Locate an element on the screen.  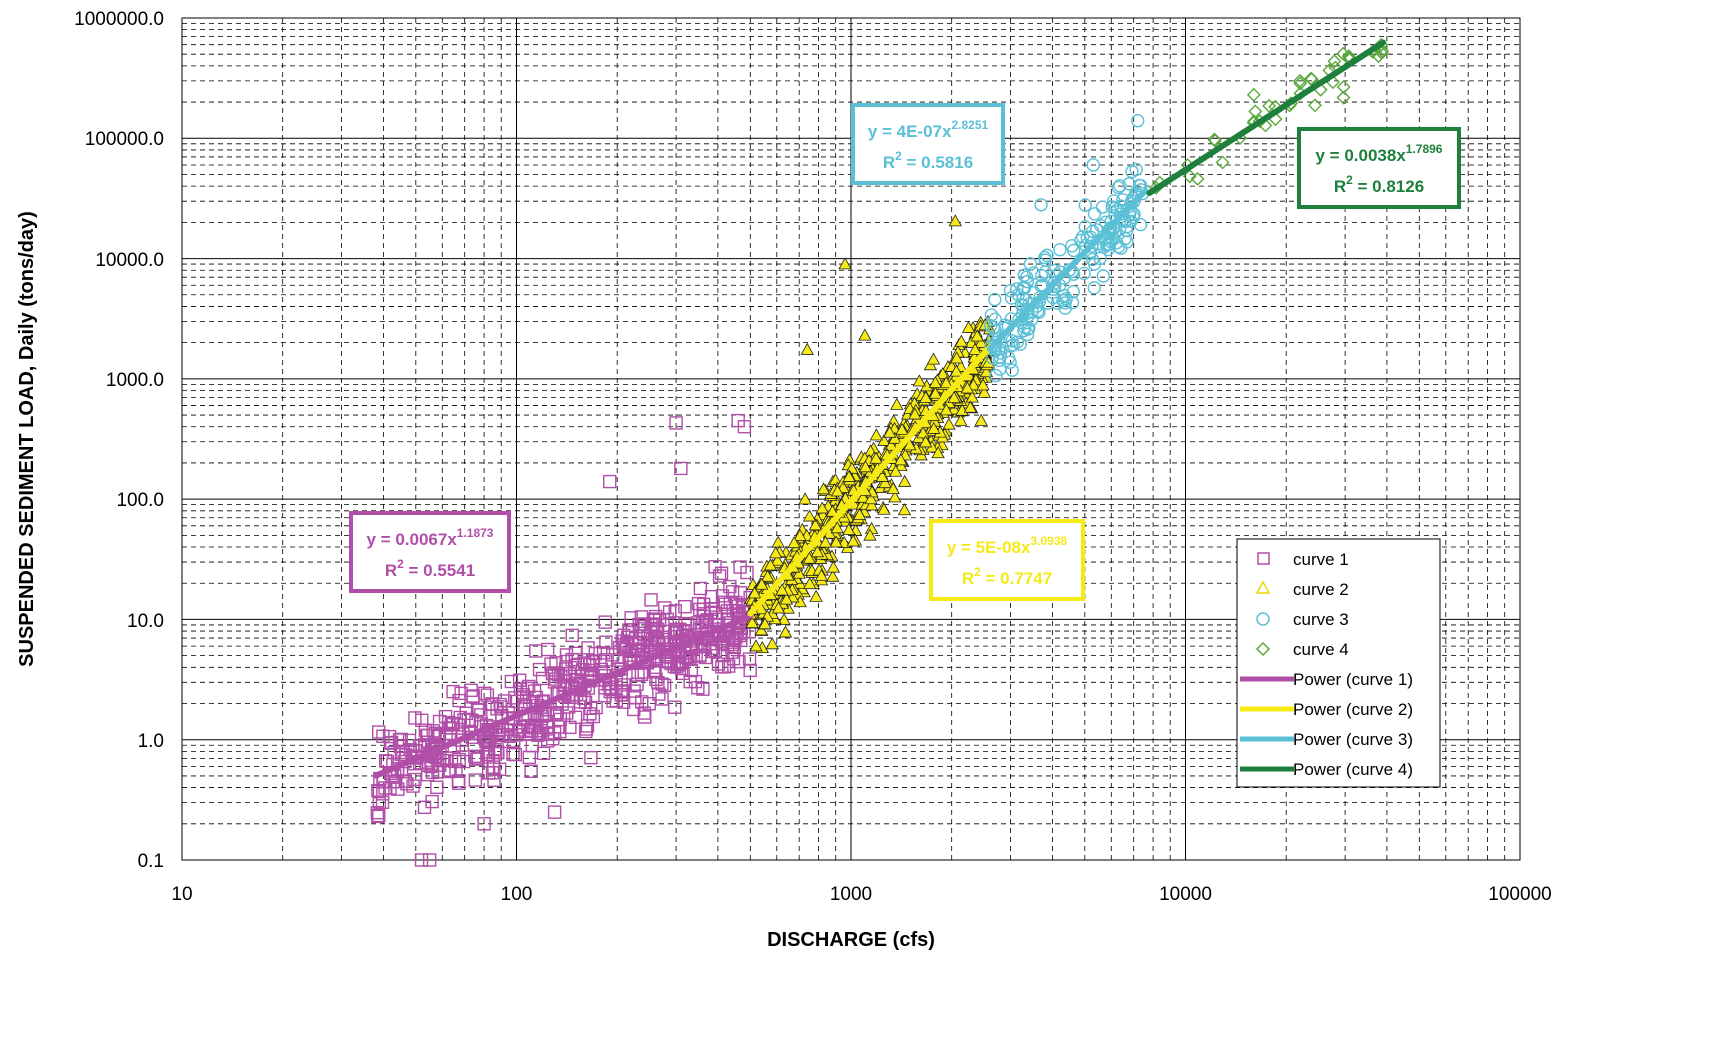
annotation-box is located at coordinates (928, 144).